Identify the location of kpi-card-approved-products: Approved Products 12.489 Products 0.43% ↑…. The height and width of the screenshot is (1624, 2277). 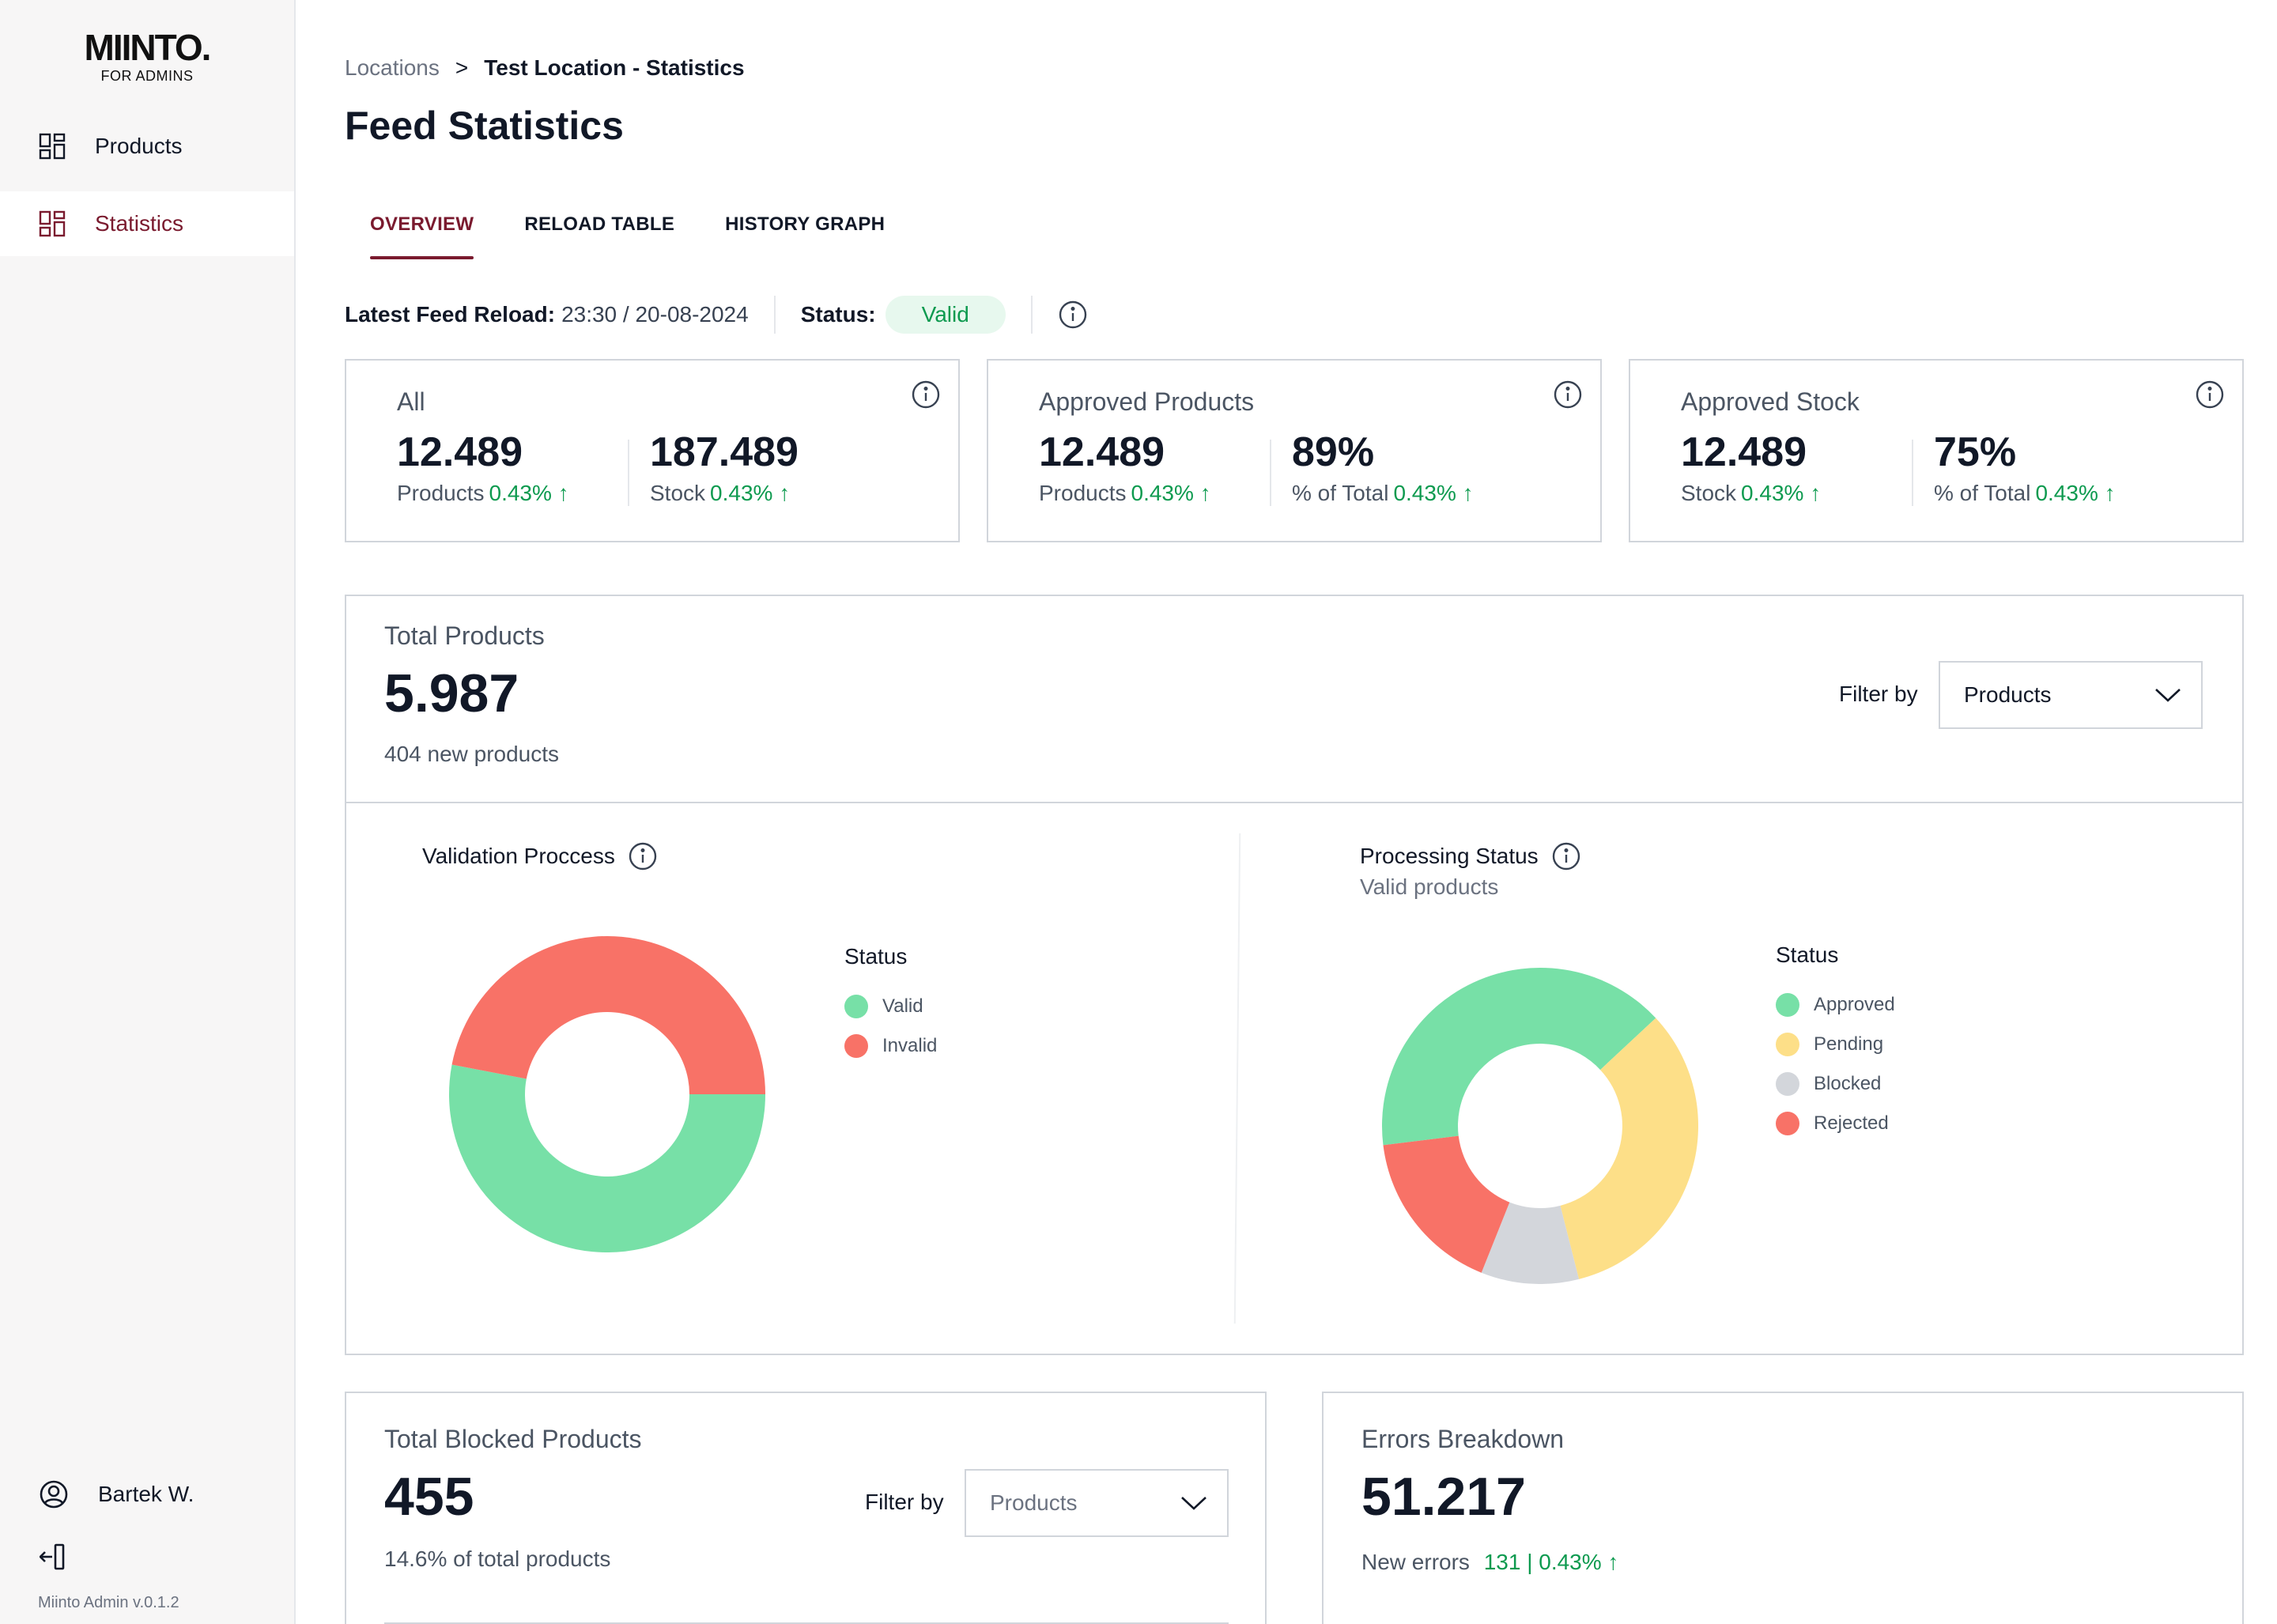
(1295, 450).